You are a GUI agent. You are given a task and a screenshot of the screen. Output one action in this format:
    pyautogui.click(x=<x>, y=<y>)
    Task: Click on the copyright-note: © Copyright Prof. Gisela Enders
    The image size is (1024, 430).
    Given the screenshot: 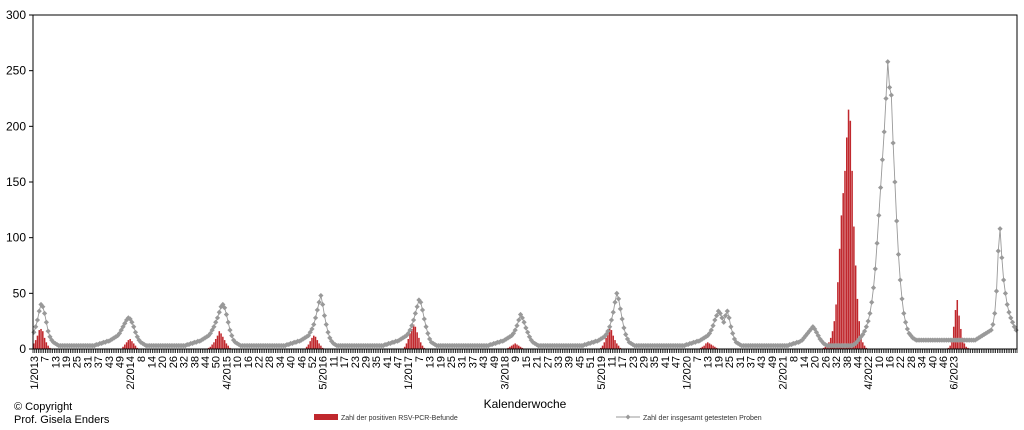 What is the action you would take?
    pyautogui.click(x=61, y=414)
    